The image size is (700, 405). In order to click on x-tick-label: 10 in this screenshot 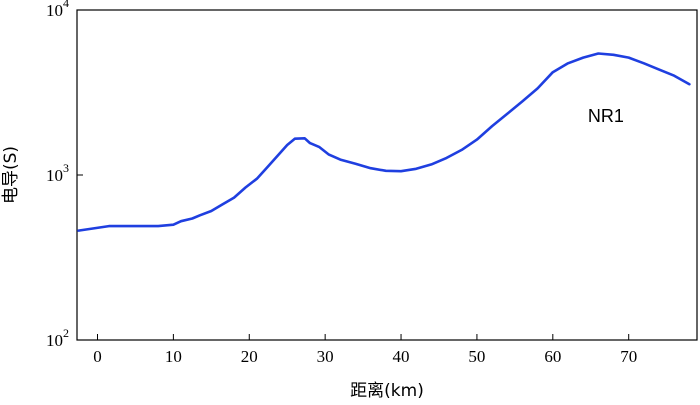, I will do `click(173, 356)`.